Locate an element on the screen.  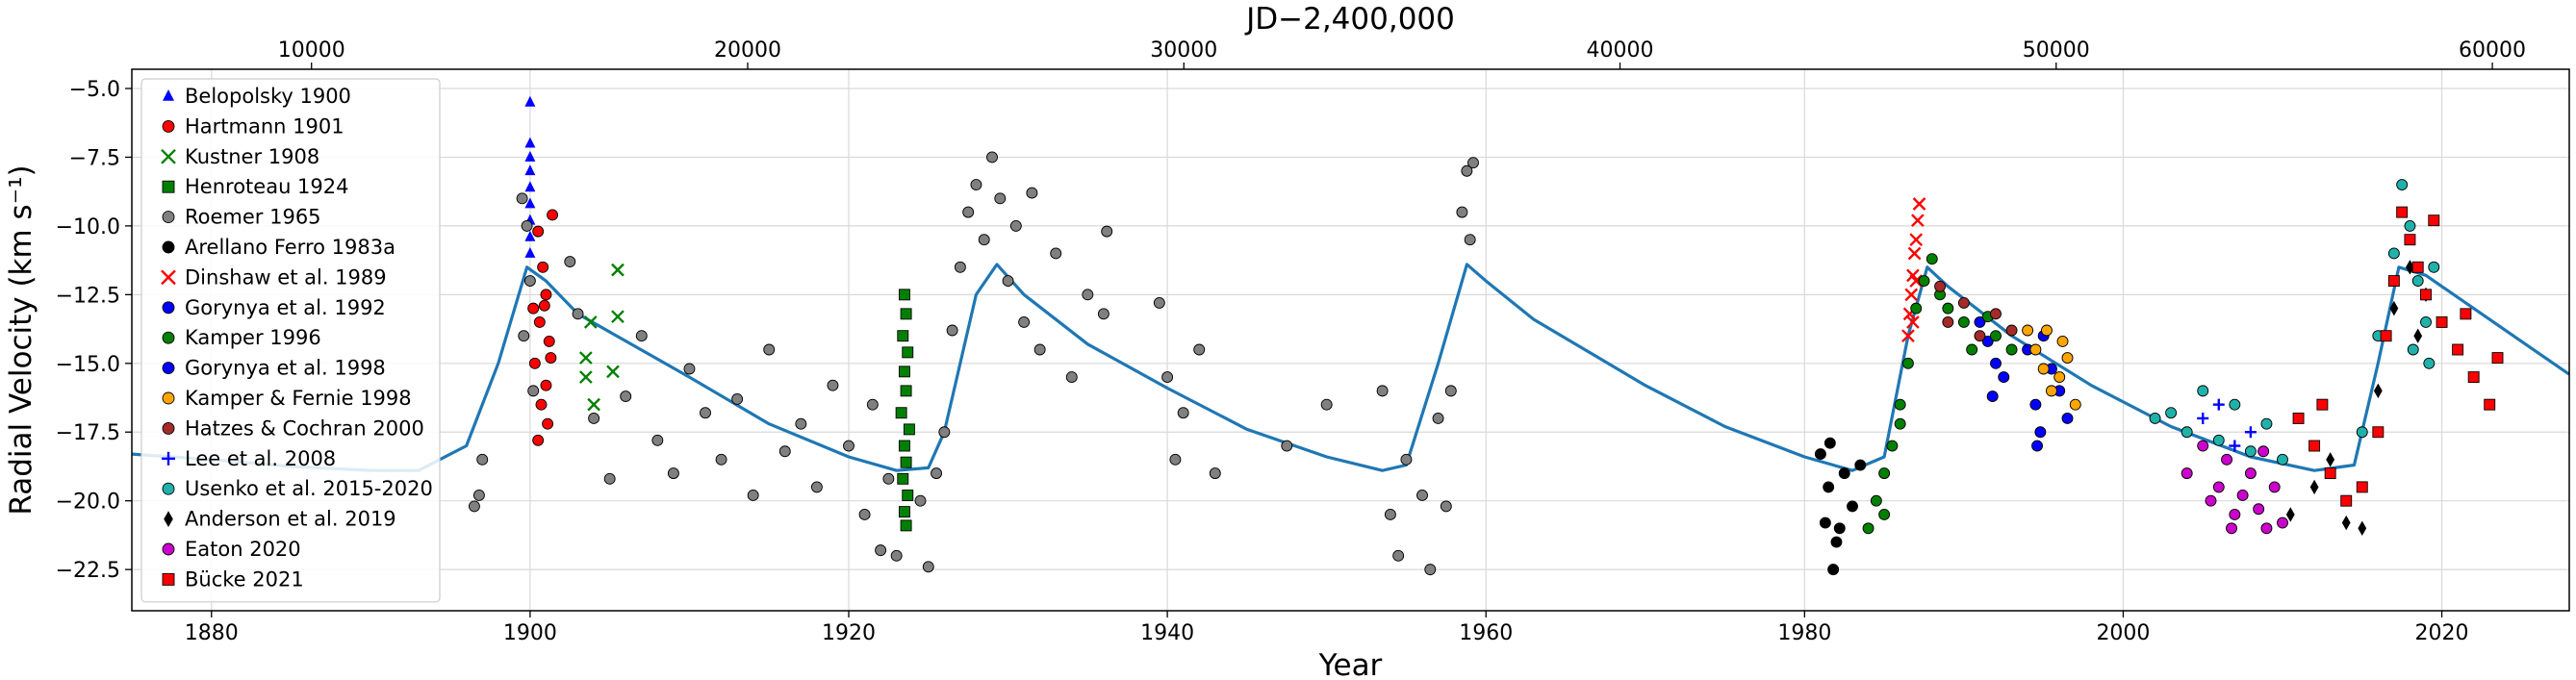
legend-label: Henroteau 1924 is located at coordinates (267, 186).